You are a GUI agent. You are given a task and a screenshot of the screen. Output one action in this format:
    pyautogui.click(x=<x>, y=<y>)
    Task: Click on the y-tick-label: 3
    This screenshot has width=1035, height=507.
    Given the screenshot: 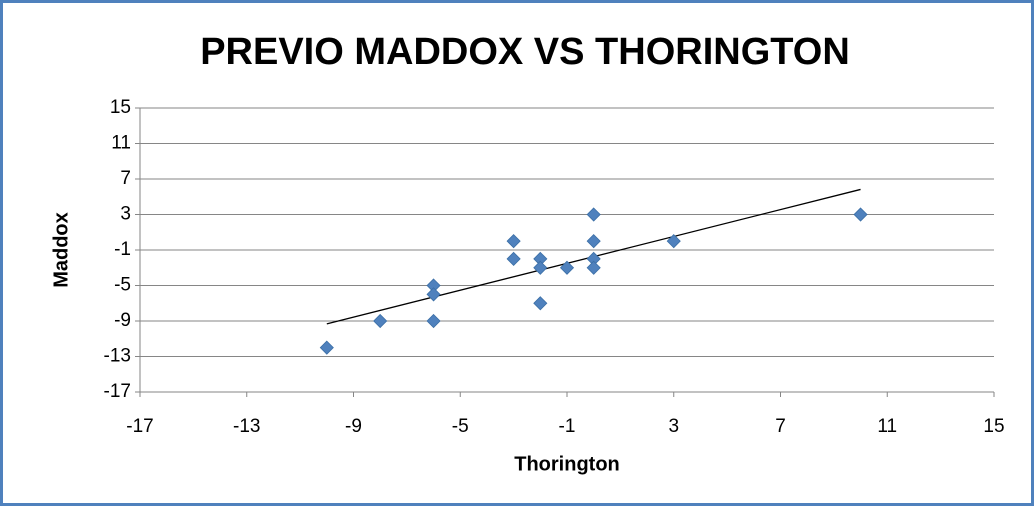 What is the action you would take?
    pyautogui.click(x=125, y=214)
    